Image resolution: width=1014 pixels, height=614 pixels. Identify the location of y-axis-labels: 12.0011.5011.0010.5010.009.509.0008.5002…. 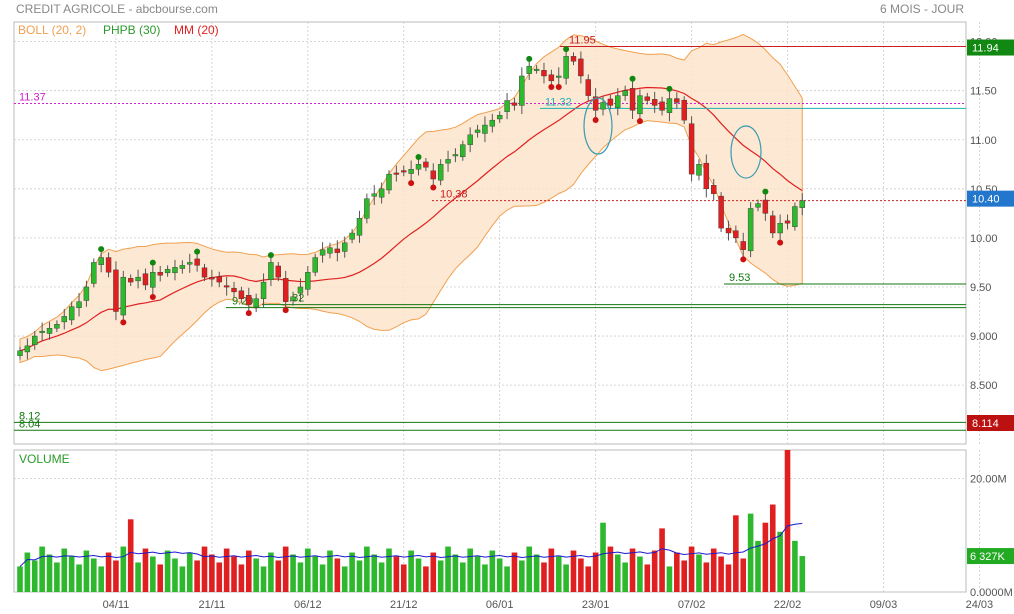
(991, 318).